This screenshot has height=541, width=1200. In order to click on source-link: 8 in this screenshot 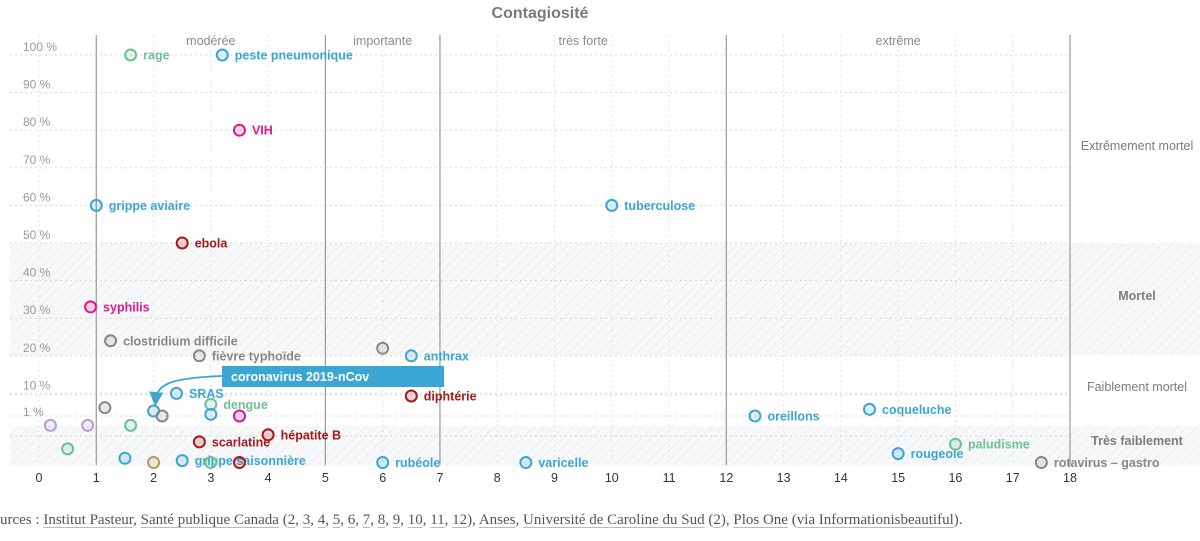, I will do `click(381, 520)`.